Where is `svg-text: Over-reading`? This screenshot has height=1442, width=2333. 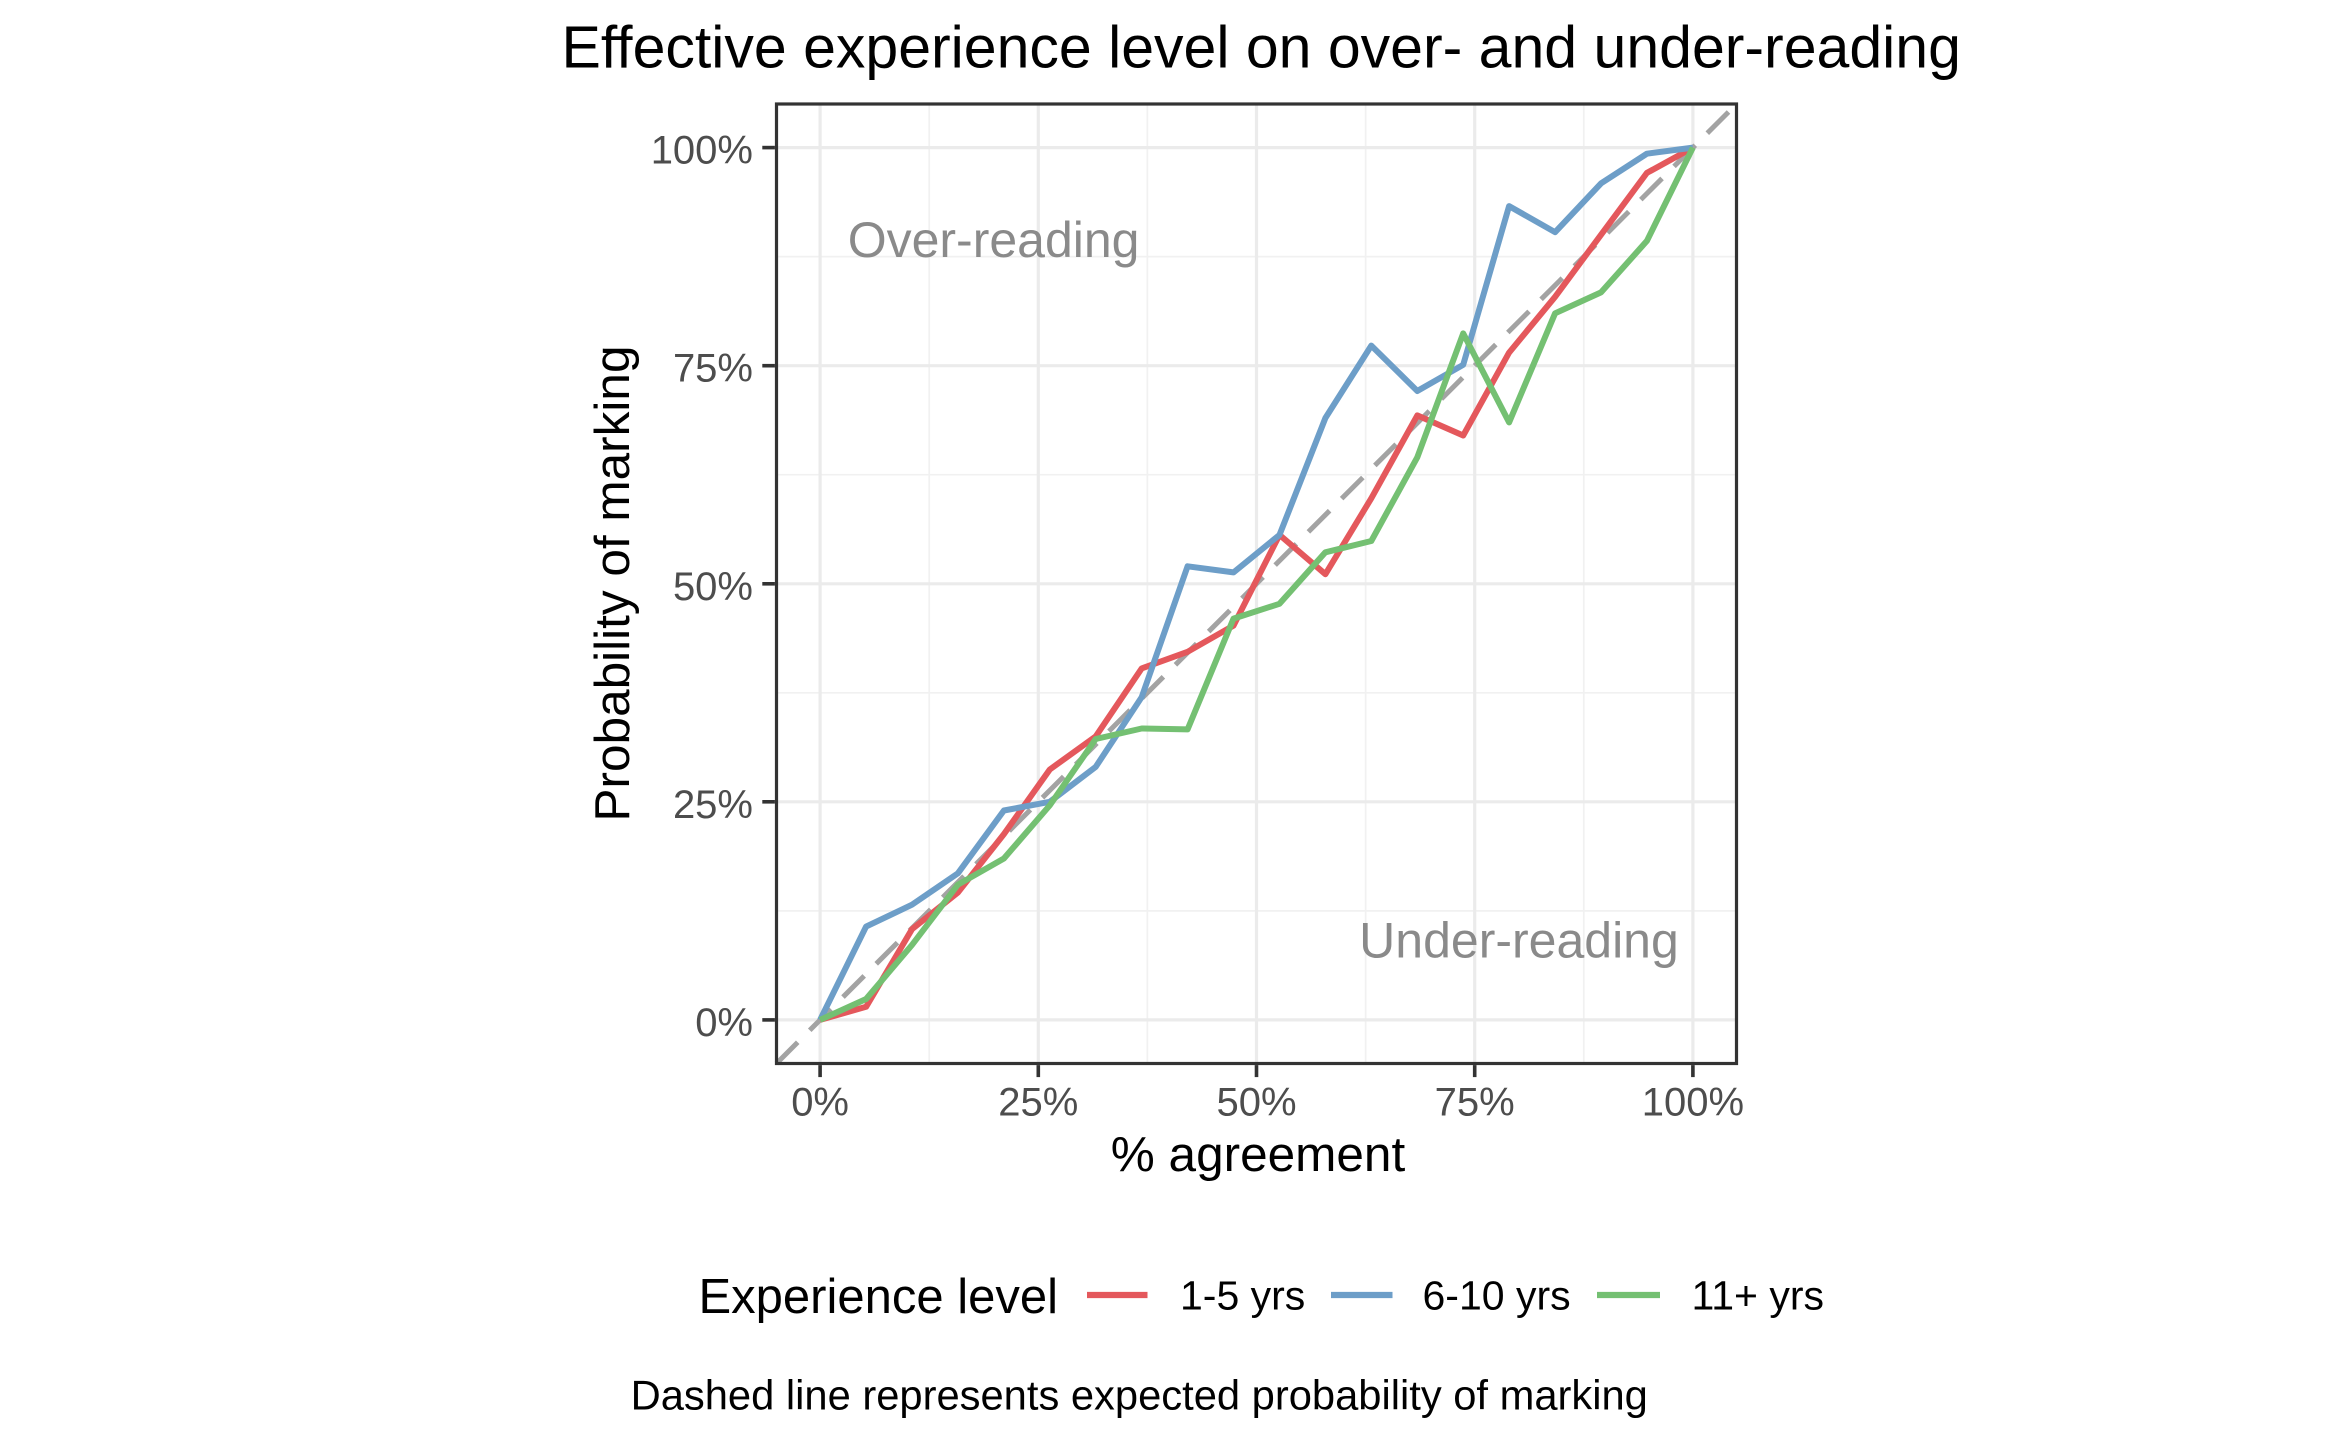
svg-text: Over-reading is located at coordinates (994, 240).